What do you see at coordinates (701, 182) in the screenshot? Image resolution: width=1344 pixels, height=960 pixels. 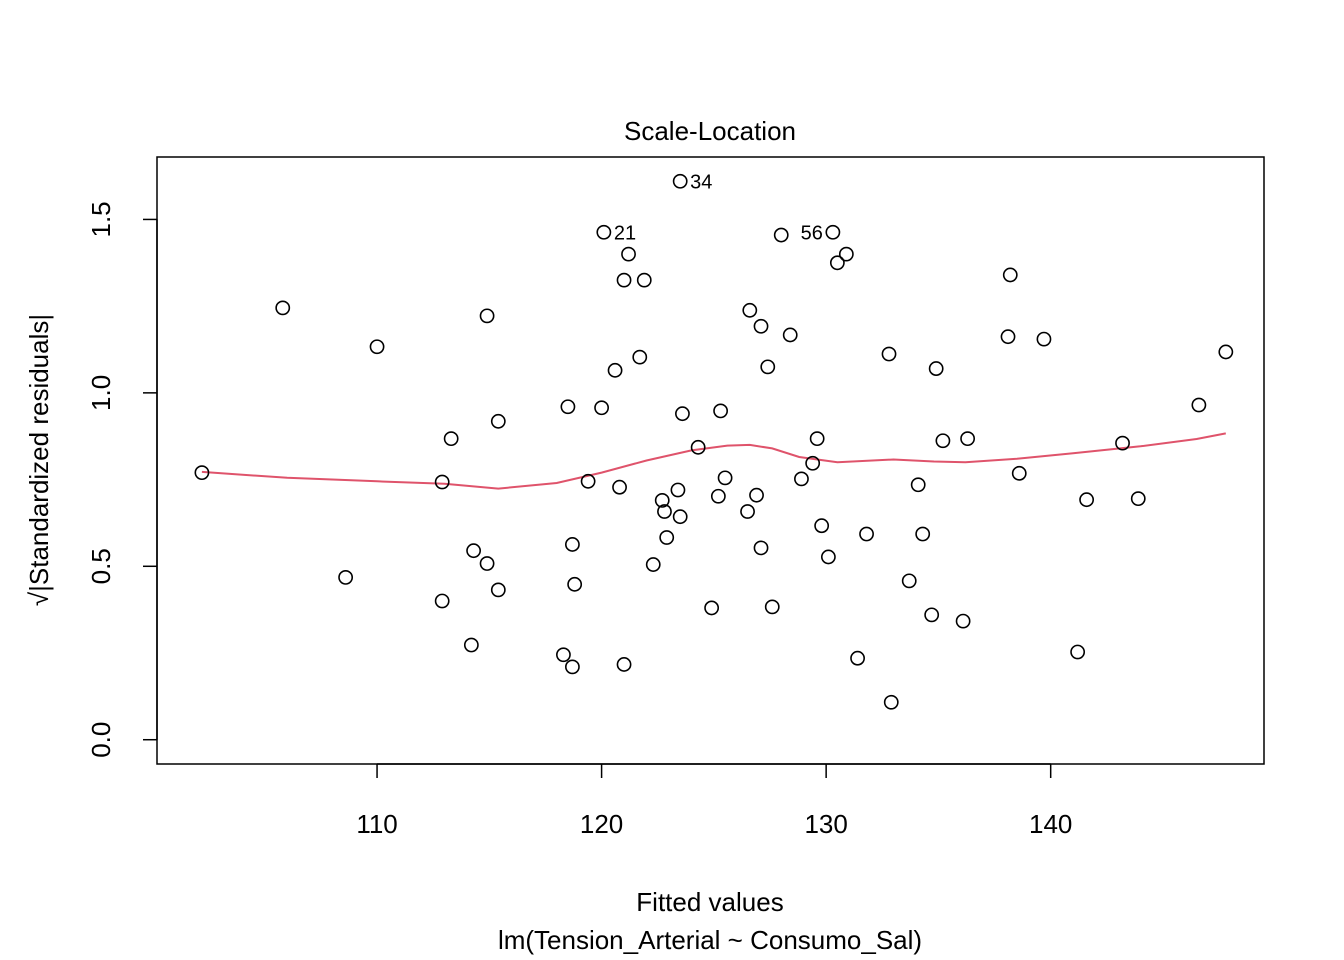 I see `point-label: 34` at bounding box center [701, 182].